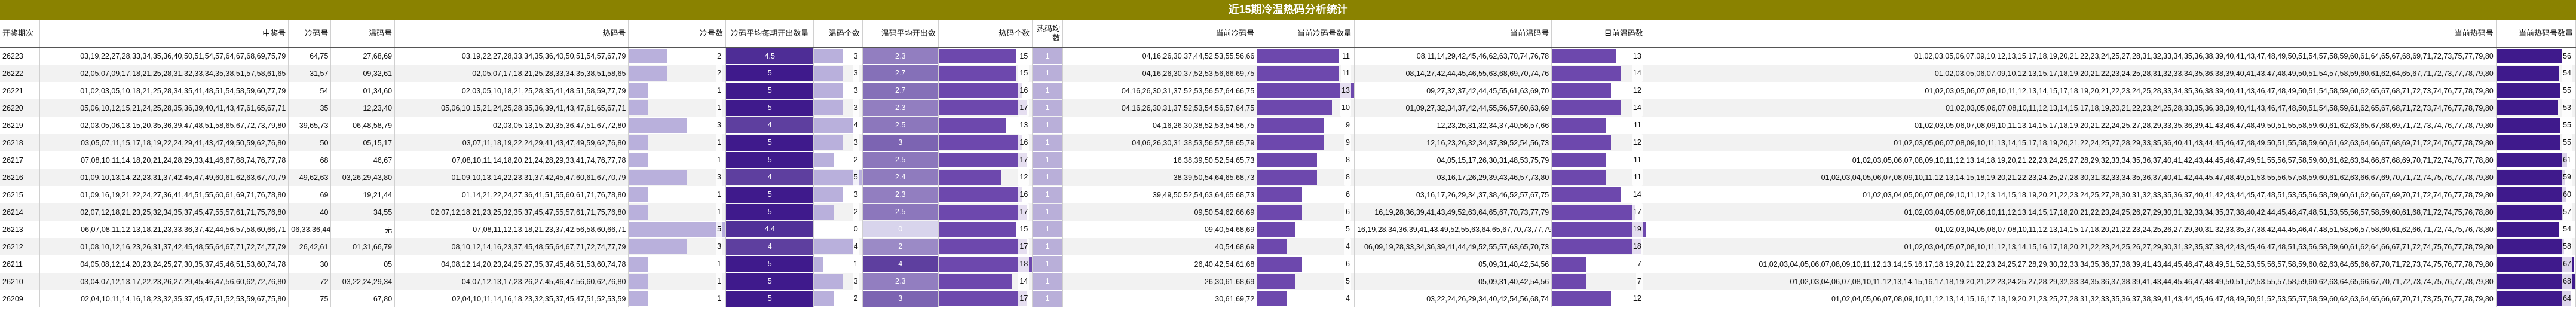 This screenshot has width=2576, height=323. Describe the element at coordinates (1637, 56) in the screenshot. I see `current-warm-count-bar-value: 13` at that location.